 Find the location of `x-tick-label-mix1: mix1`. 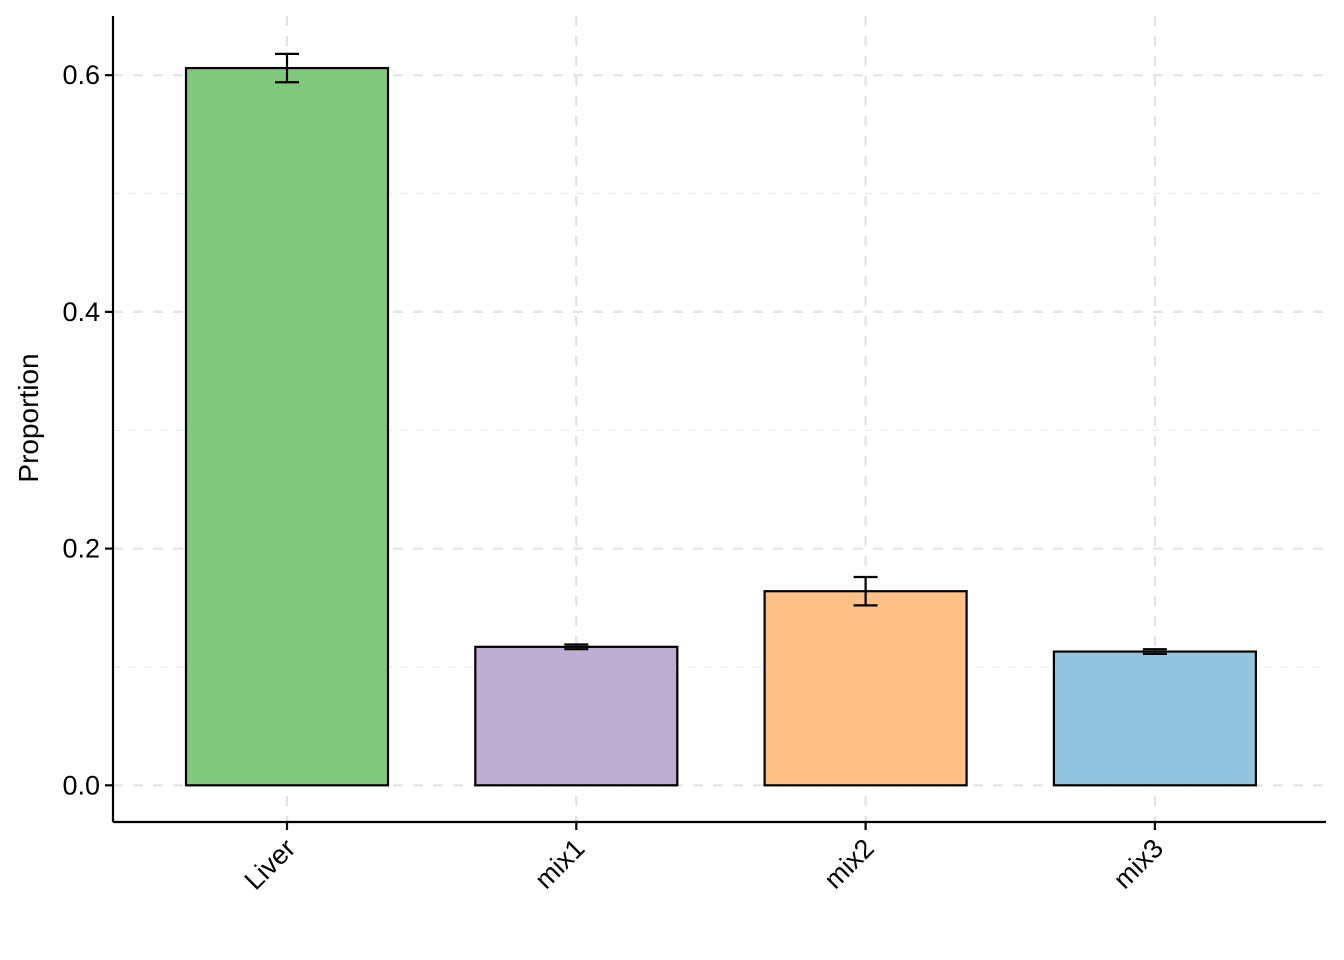

x-tick-label-mix1: mix1 is located at coordinates (560, 864).